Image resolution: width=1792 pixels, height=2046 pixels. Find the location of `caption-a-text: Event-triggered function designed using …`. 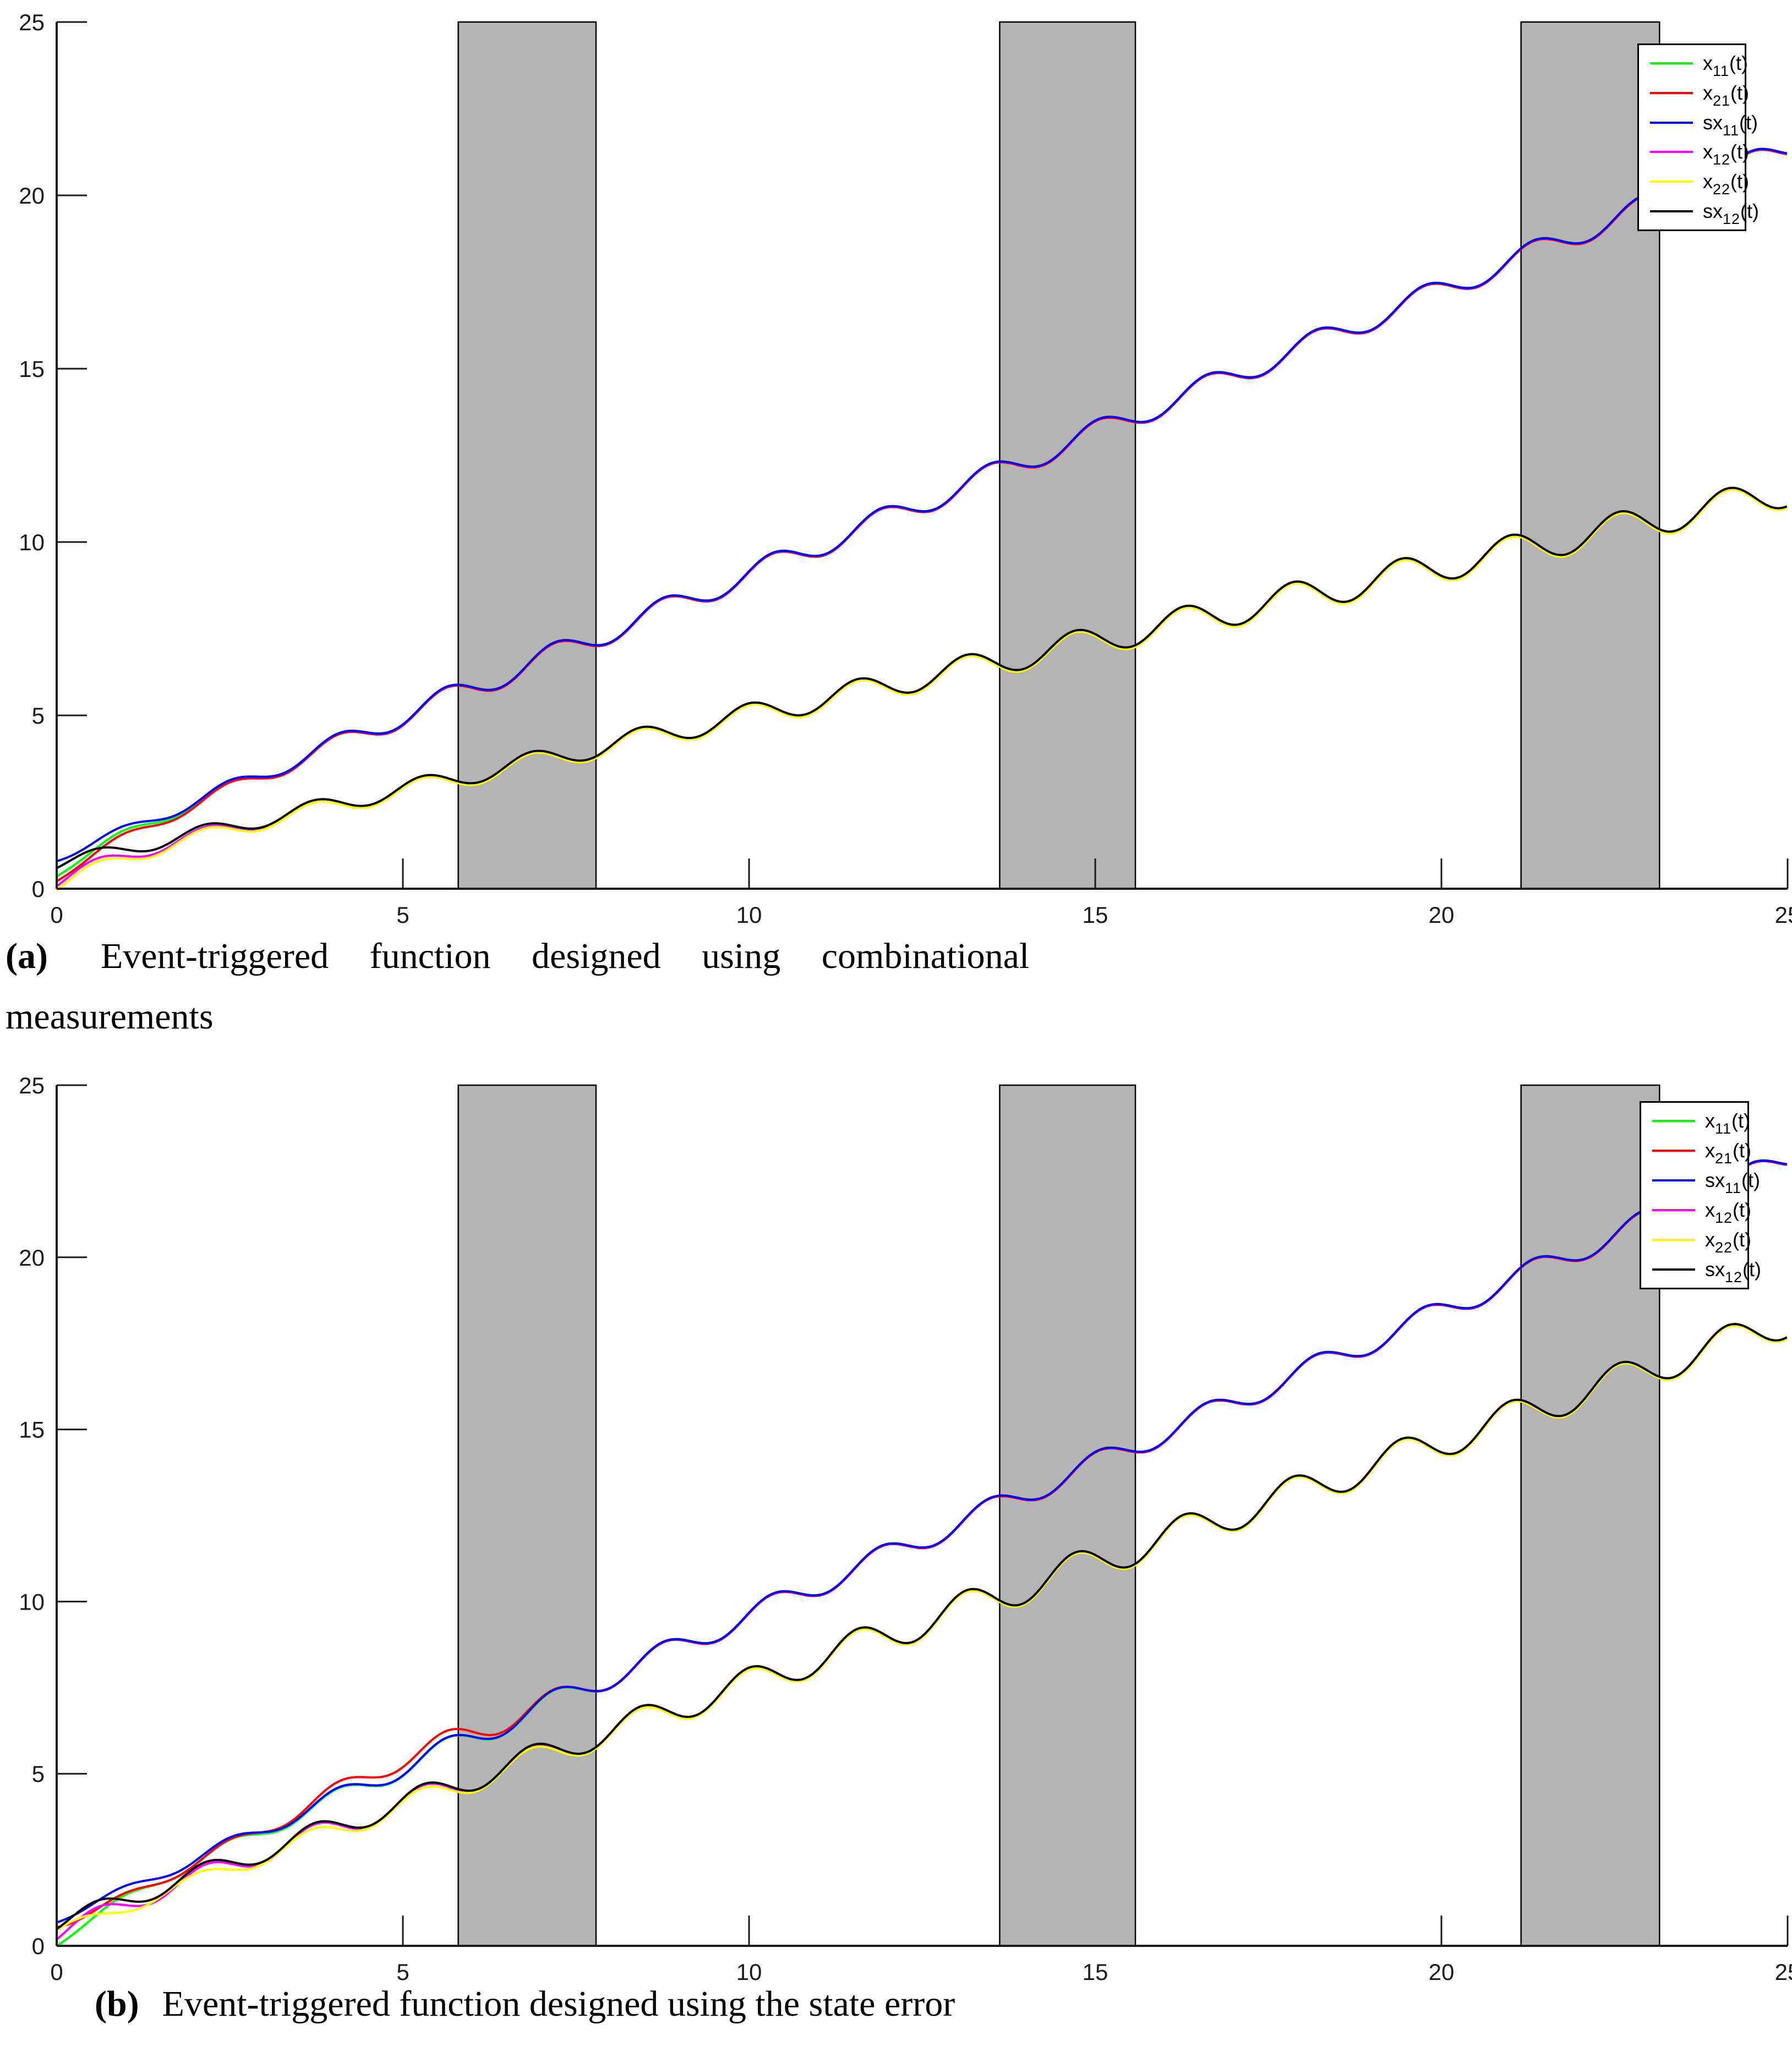

caption-a-text: Event-triggered function designed using … is located at coordinates (565, 956).